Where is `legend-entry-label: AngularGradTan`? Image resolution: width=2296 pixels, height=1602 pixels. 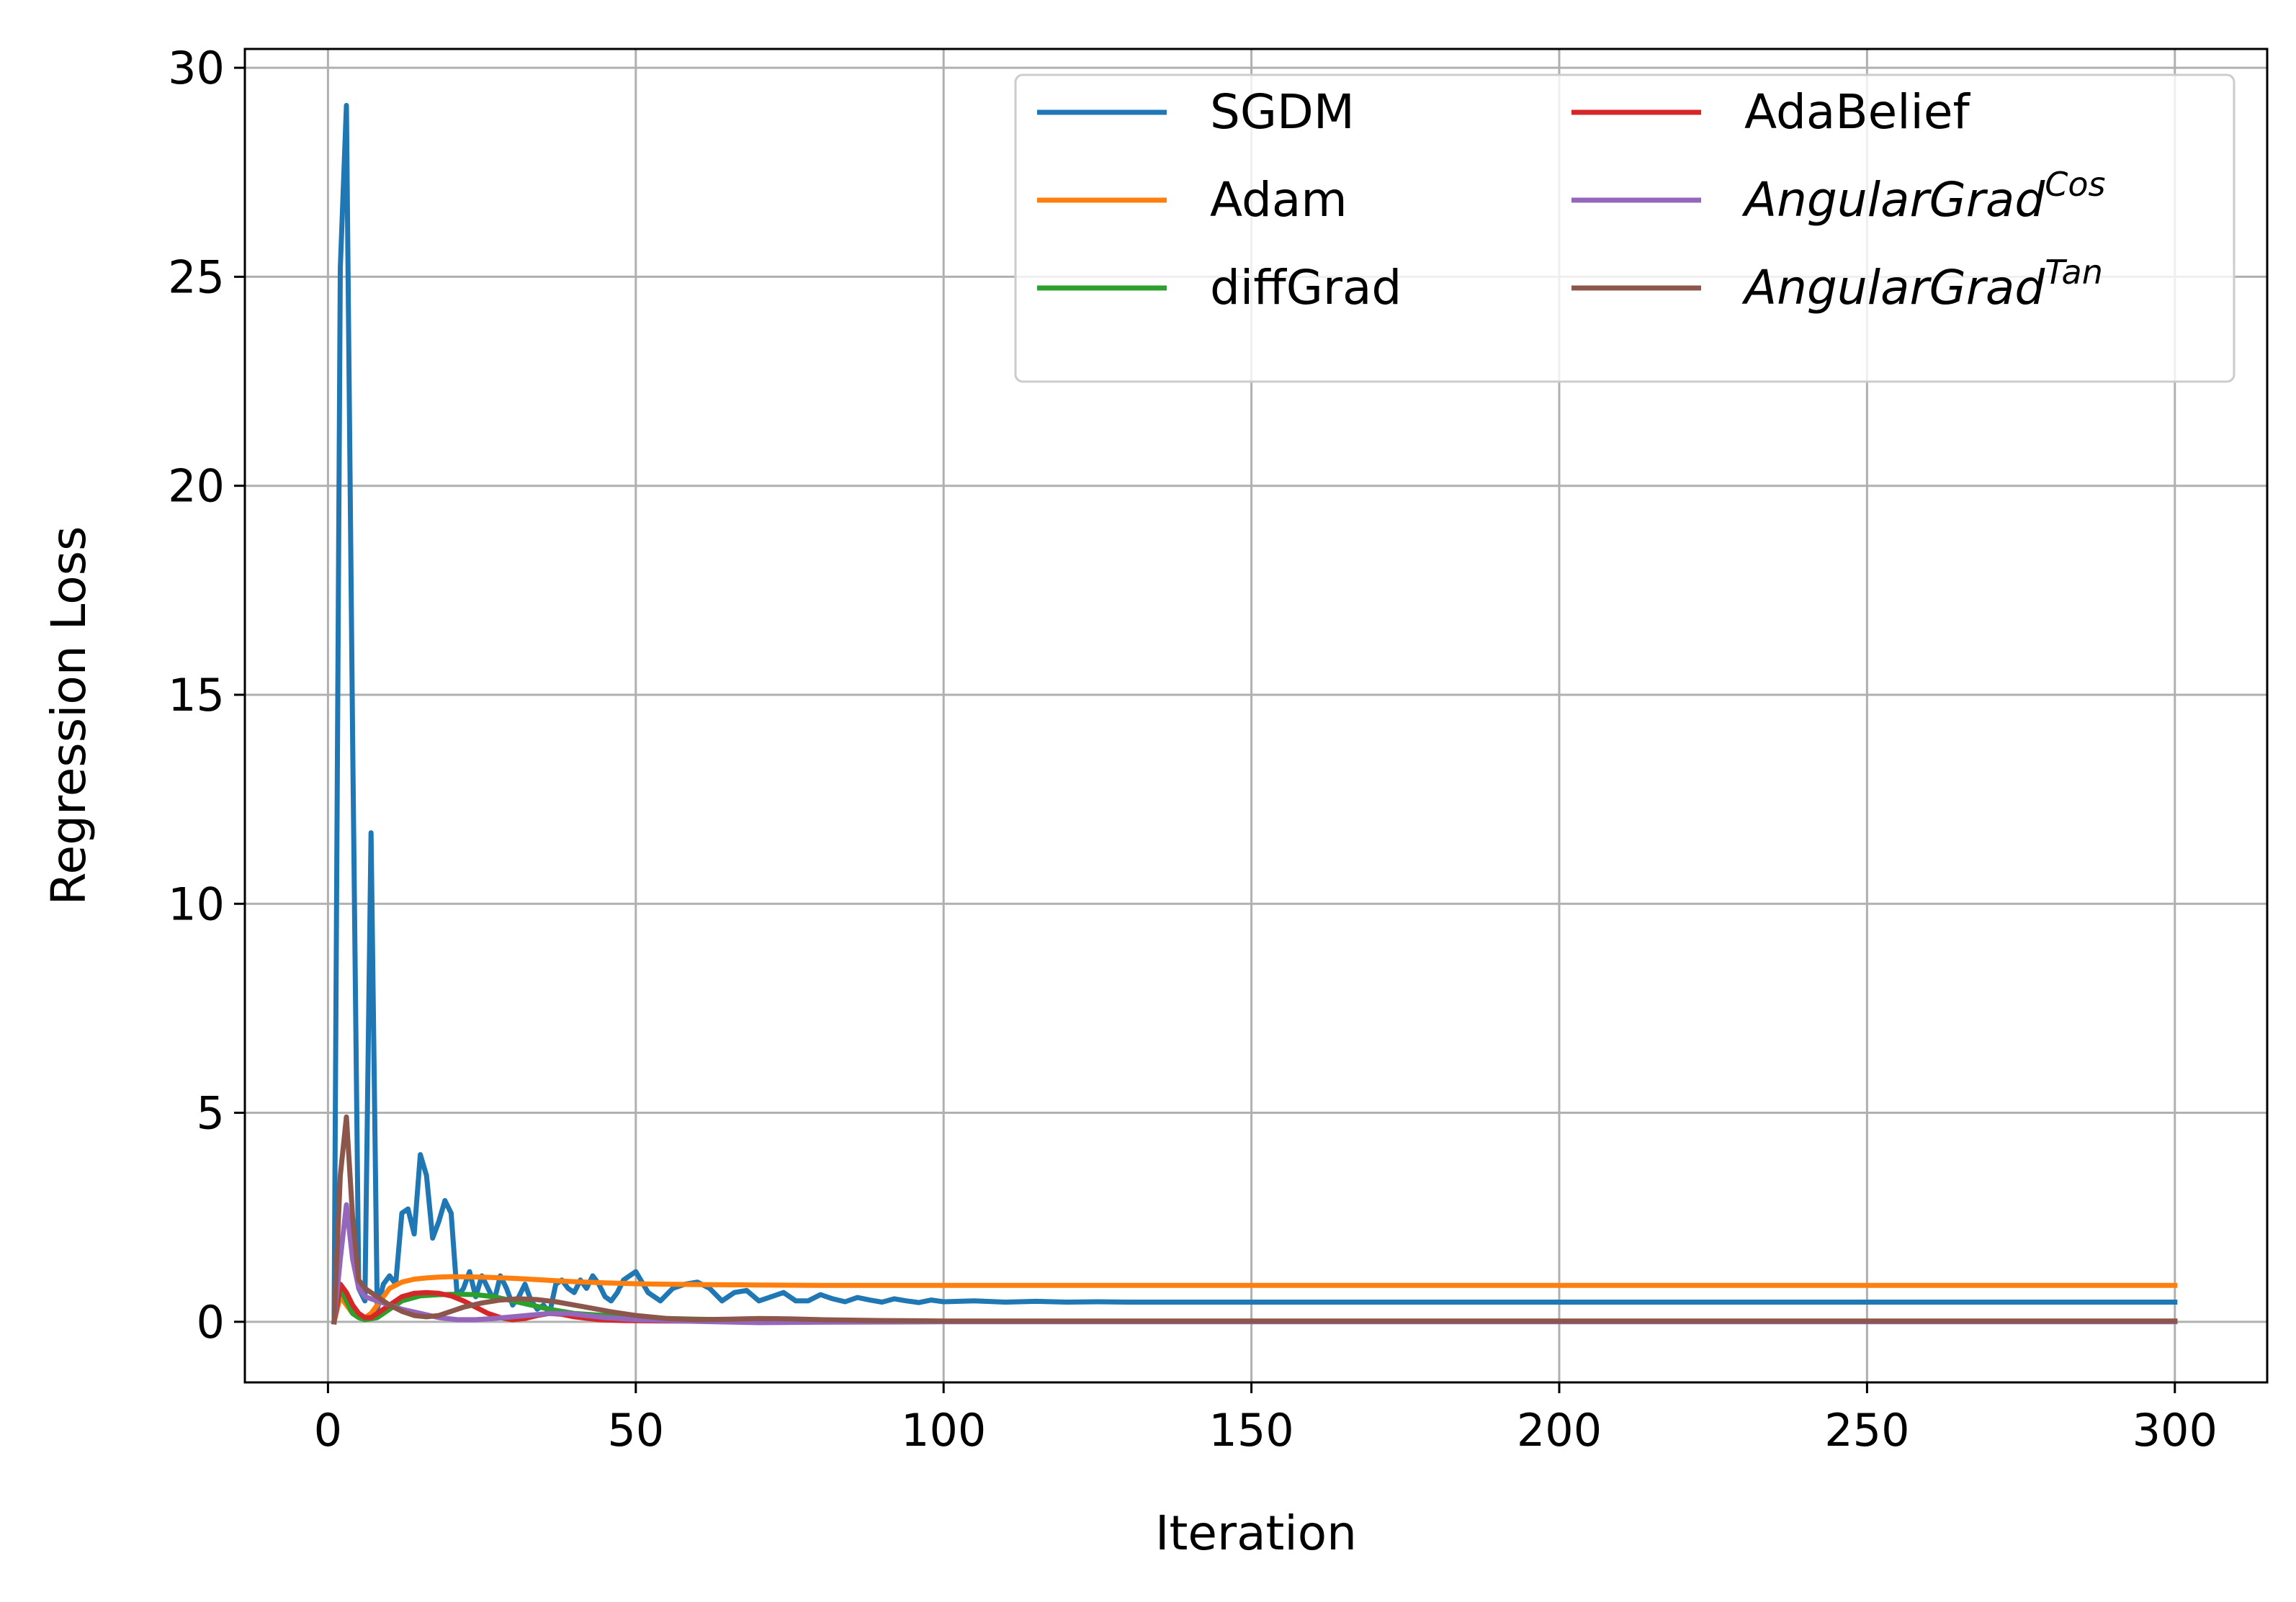
legend-entry-label: AngularGradTan is located at coordinates (1922, 284).